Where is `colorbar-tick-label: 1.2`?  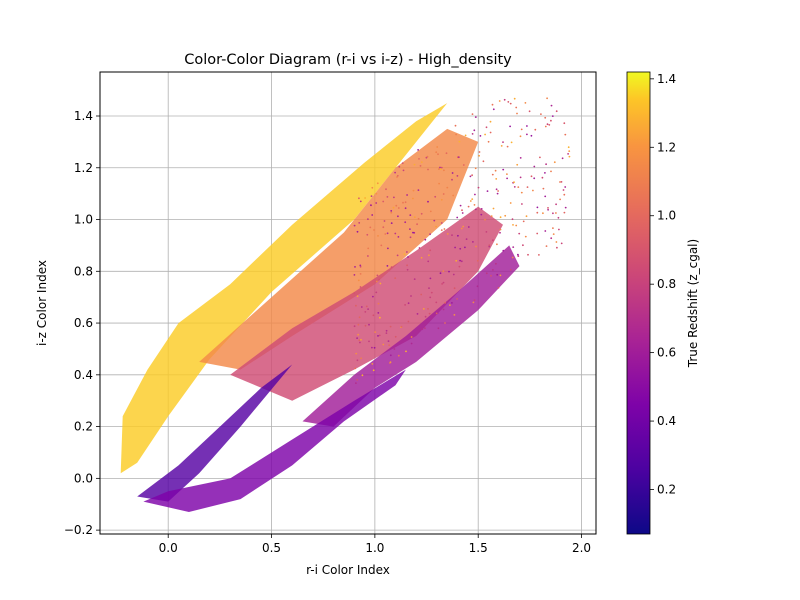 colorbar-tick-label: 1.2 is located at coordinates (666, 147).